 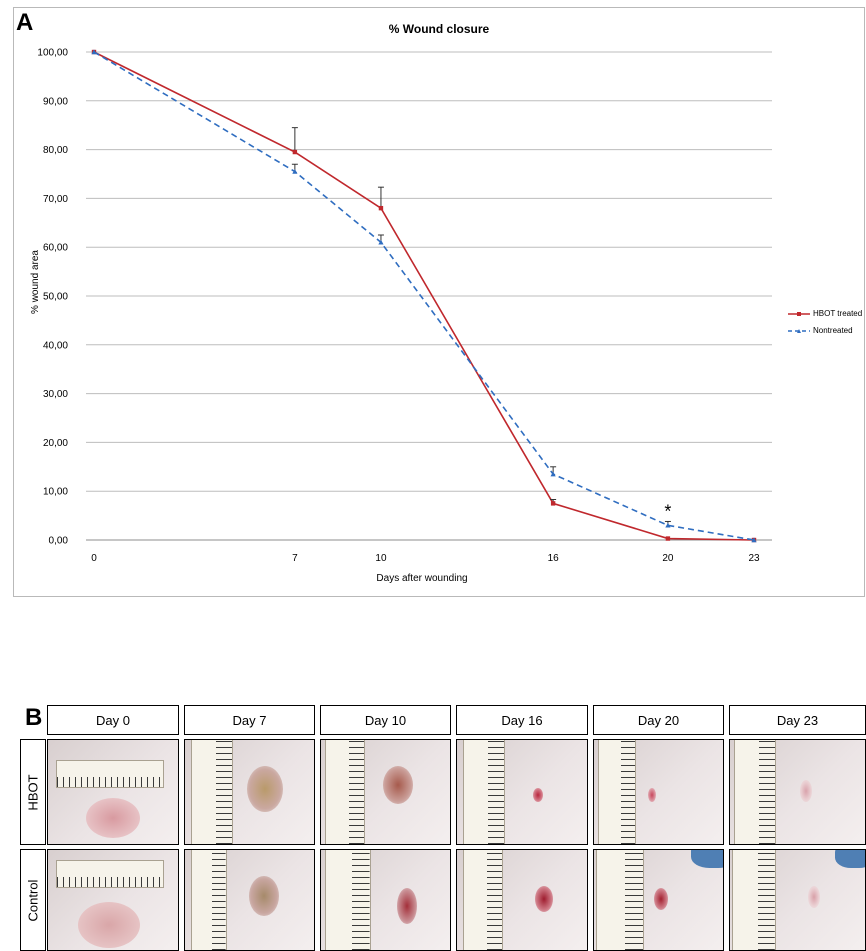 I want to click on chart-title: % Wound closure, so click(x=439, y=29).